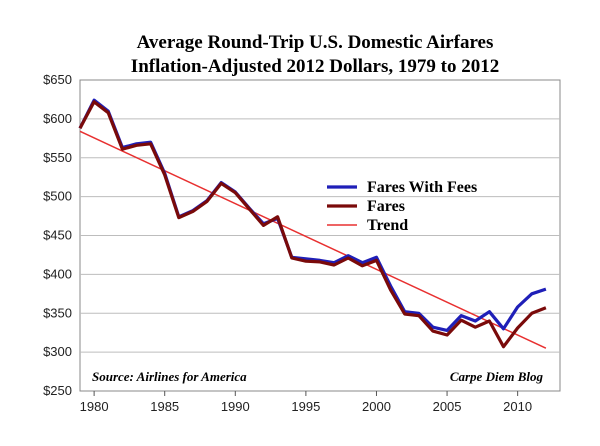 The height and width of the screenshot is (446, 600). Describe the element at coordinates (305, 406) in the screenshot. I see `x-tick-label-1995: 1995` at that location.